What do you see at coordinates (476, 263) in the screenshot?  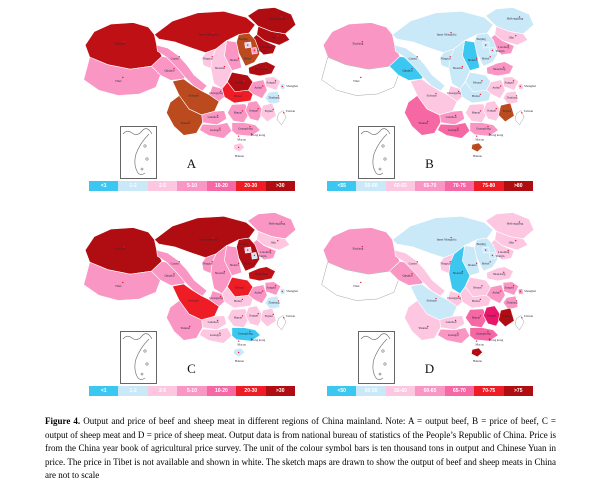 I see `capital-dot-shanxi` at bounding box center [476, 263].